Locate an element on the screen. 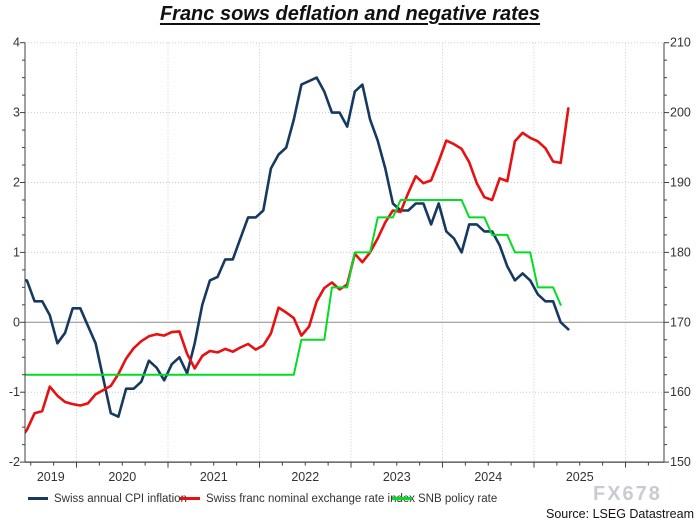 The width and height of the screenshot is (700, 525). svg-text: 2022 is located at coordinates (305, 477).